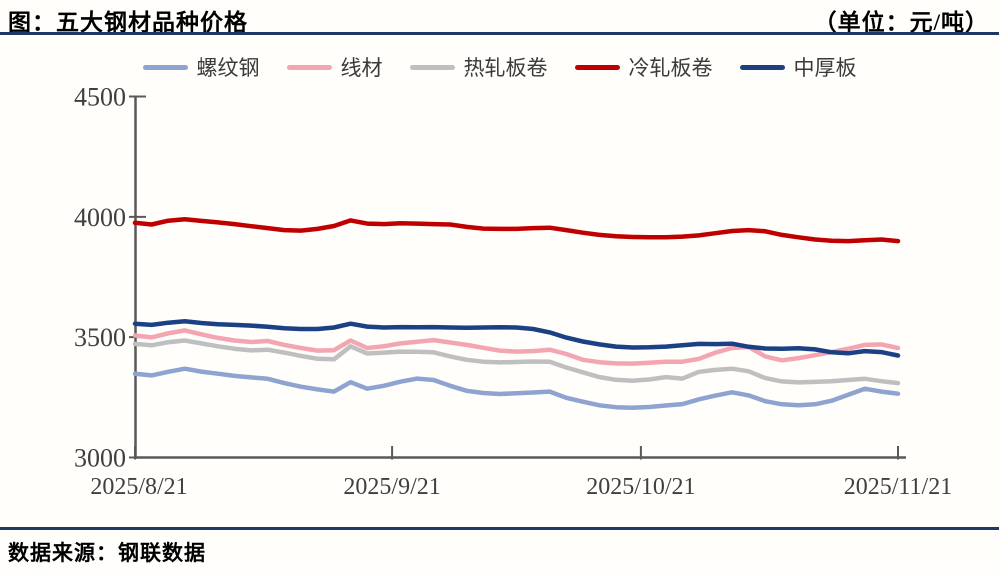 This screenshot has height=571, width=999. Describe the element at coordinates (670, 68) in the screenshot. I see `legend-label-cold-rolled-coil: 冷轧板卷` at that location.